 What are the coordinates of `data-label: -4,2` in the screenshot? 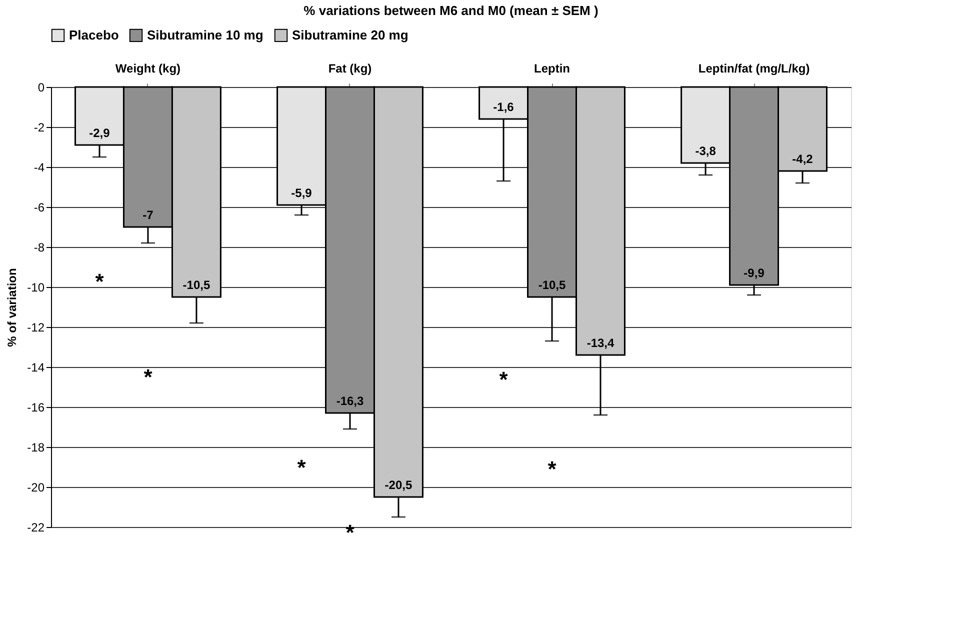 It's located at (803, 159).